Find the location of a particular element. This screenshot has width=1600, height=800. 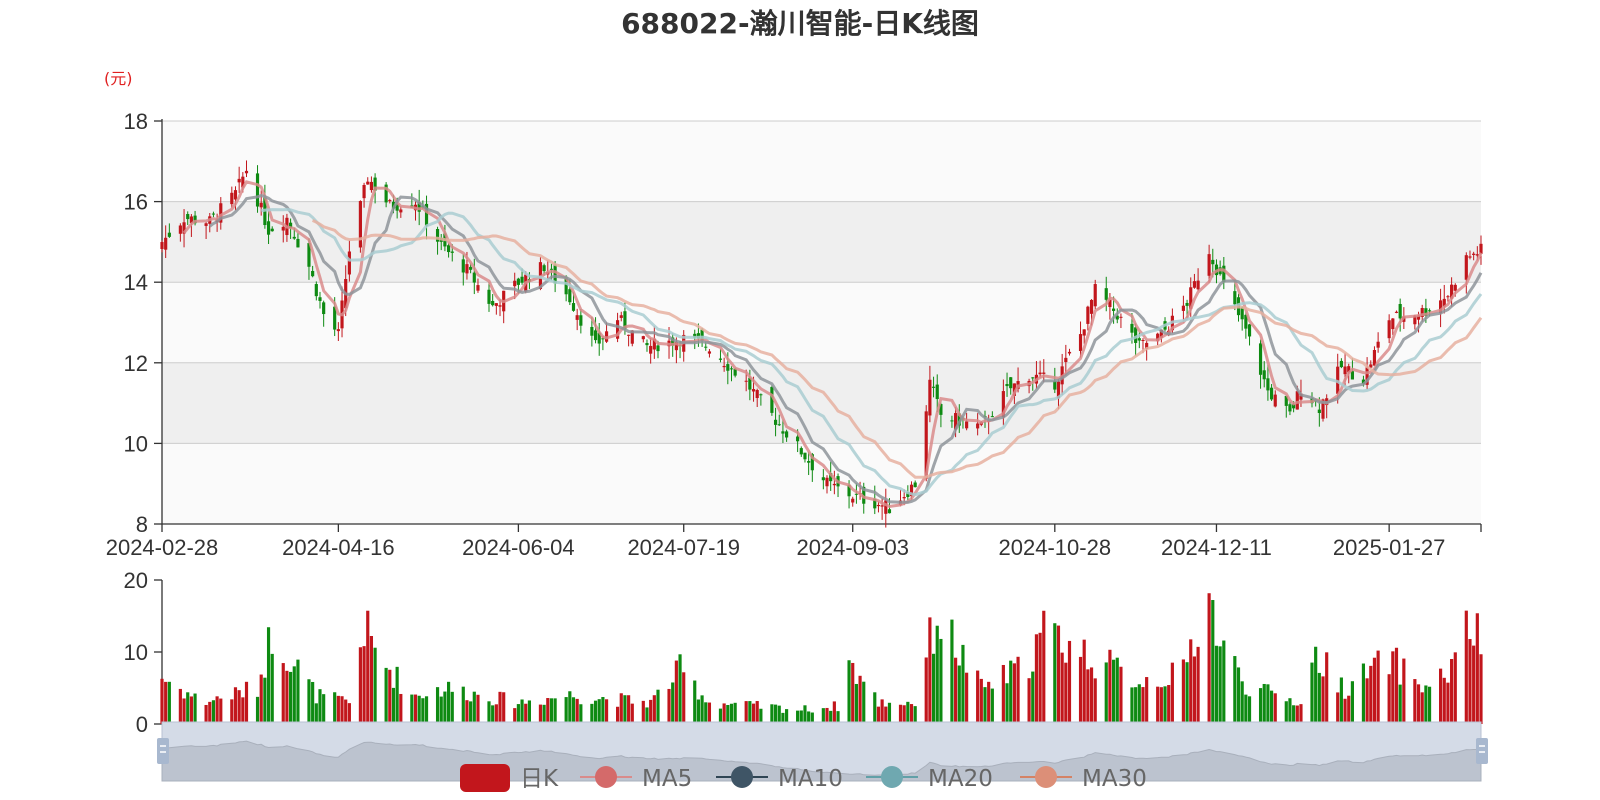

price-y-tick-label: 18 is located at coordinates (136, 121).